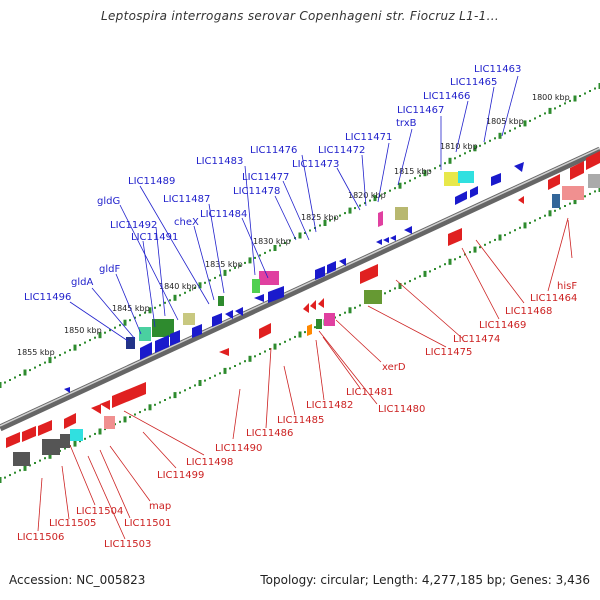  Describe the element at coordinates (238, 448) in the screenshot. I see `gene-label-lic11490: LIC11490` at that location.